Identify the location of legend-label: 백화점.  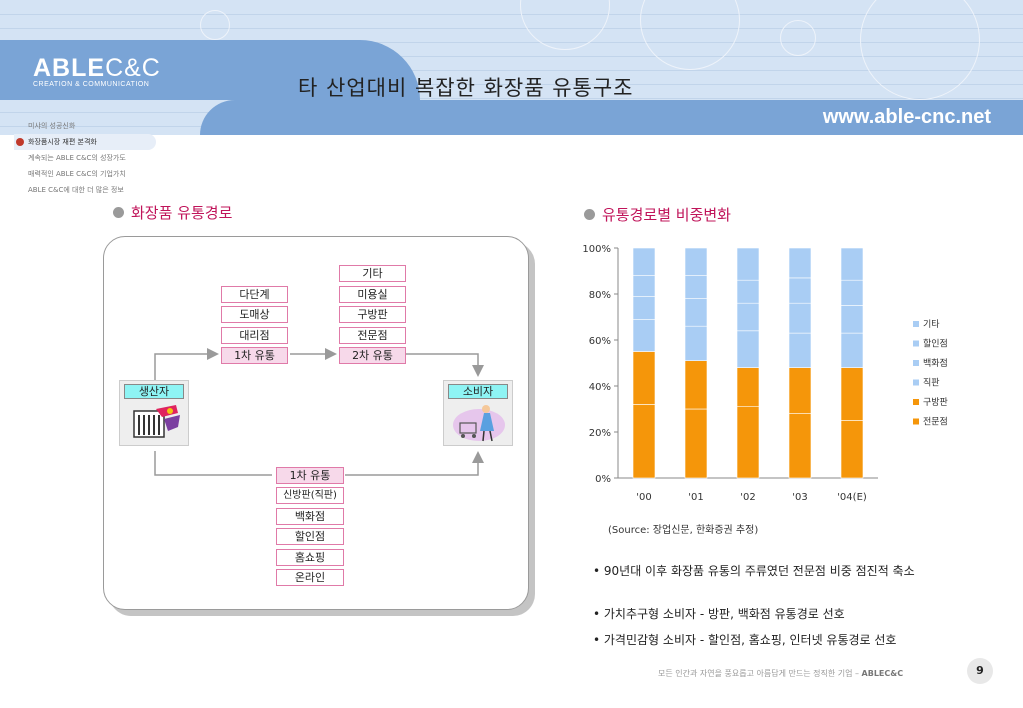
(935, 363).